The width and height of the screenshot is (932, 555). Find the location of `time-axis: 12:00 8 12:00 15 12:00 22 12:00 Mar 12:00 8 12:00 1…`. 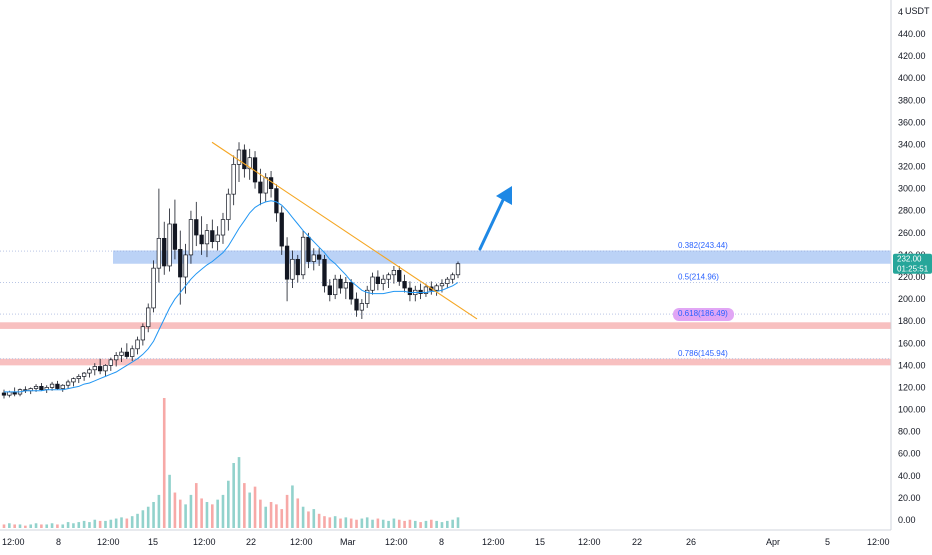

time-axis: 12:00 8 12:00 15 12:00 22 12:00 Mar 12:00 8 12:00 1… is located at coordinates (446, 542).